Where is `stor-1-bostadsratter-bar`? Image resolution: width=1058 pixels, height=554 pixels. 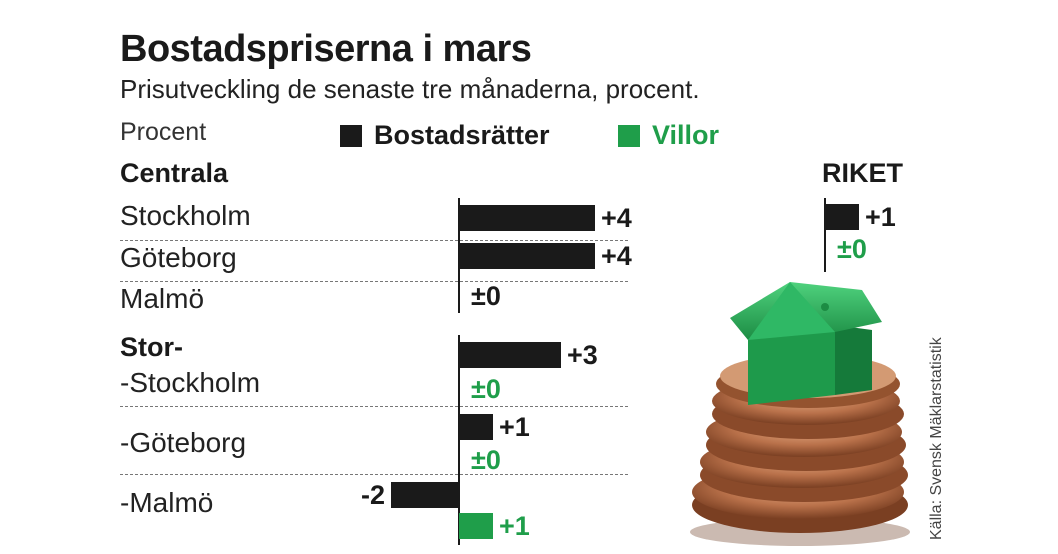
stor-1-bostadsratter-bar is located at coordinates (476, 427).